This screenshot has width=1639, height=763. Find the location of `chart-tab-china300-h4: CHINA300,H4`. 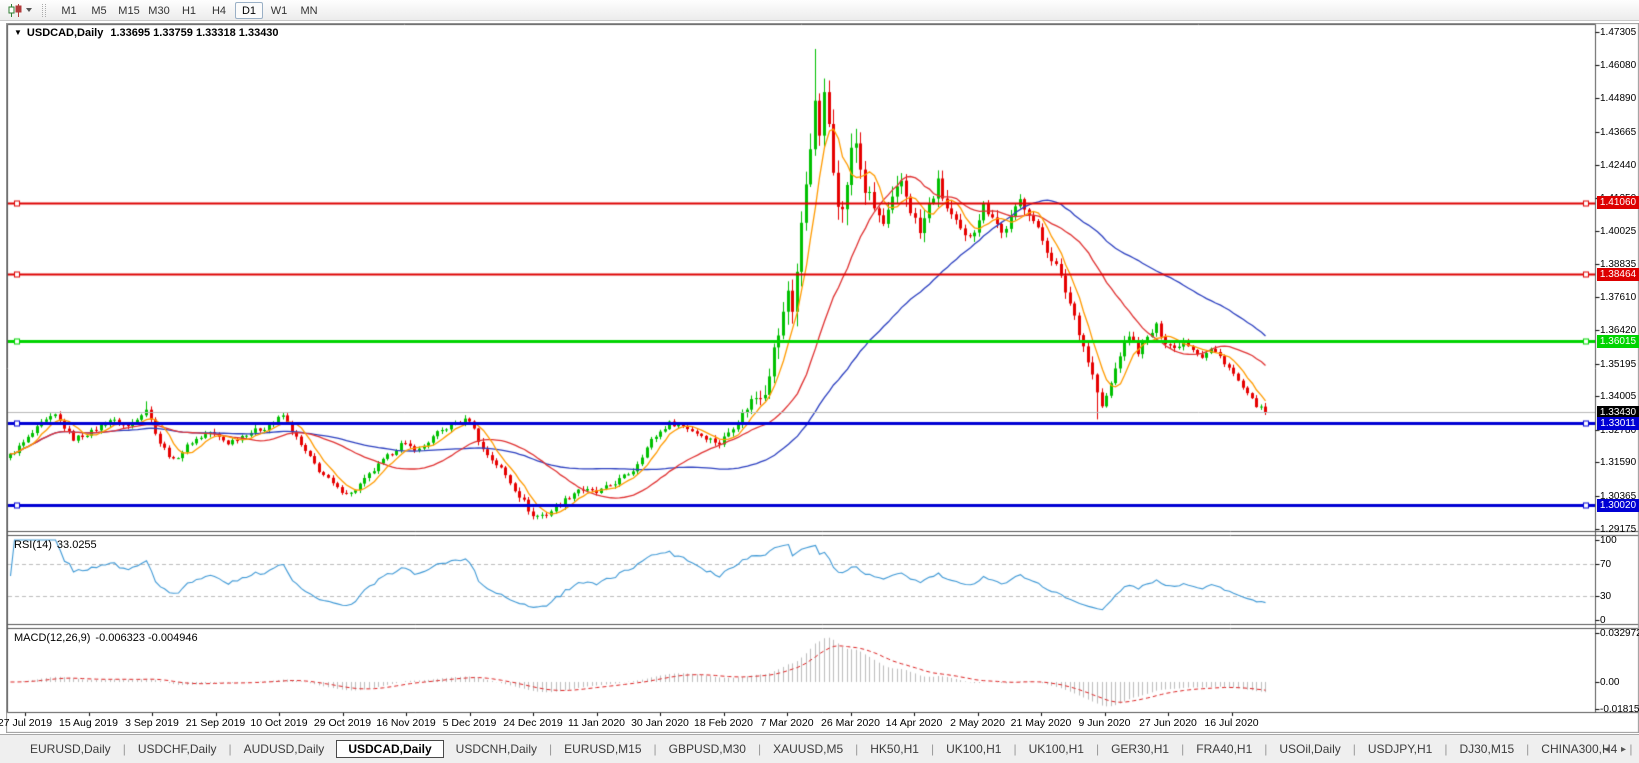

chart-tab-china300-h4: CHINA300,H4 is located at coordinates (1579, 749).